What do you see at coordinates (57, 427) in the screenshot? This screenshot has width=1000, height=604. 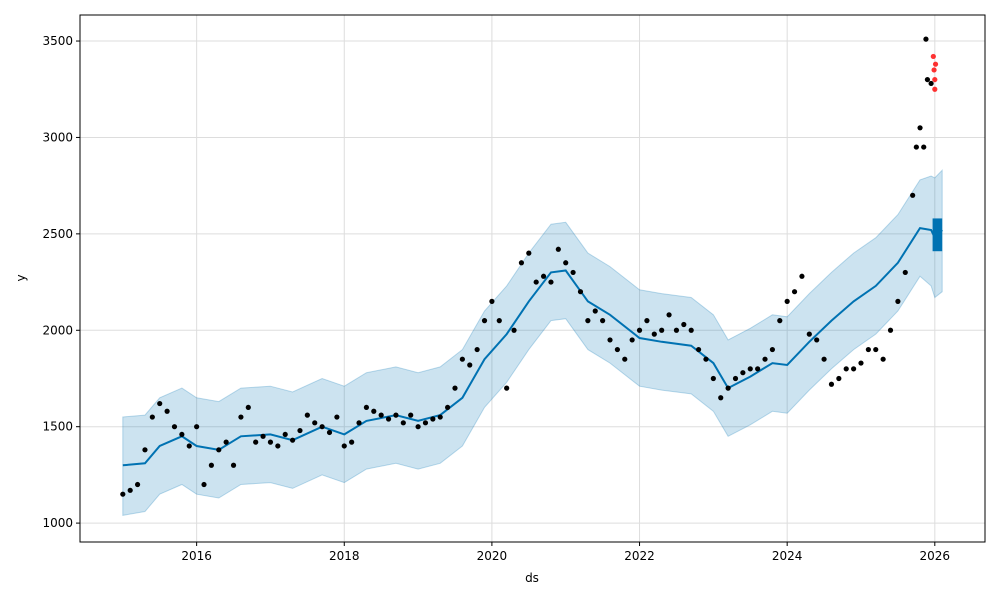 I see `y-tick-label: 1500` at bounding box center [57, 427].